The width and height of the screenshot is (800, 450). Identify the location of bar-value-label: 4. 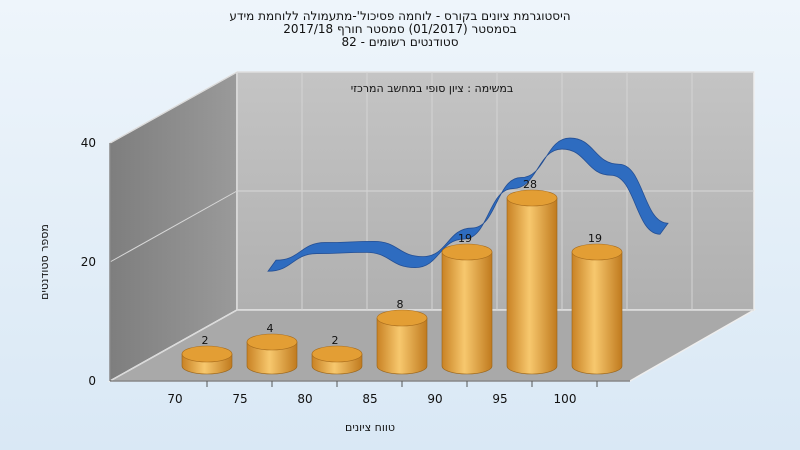
(270, 328).